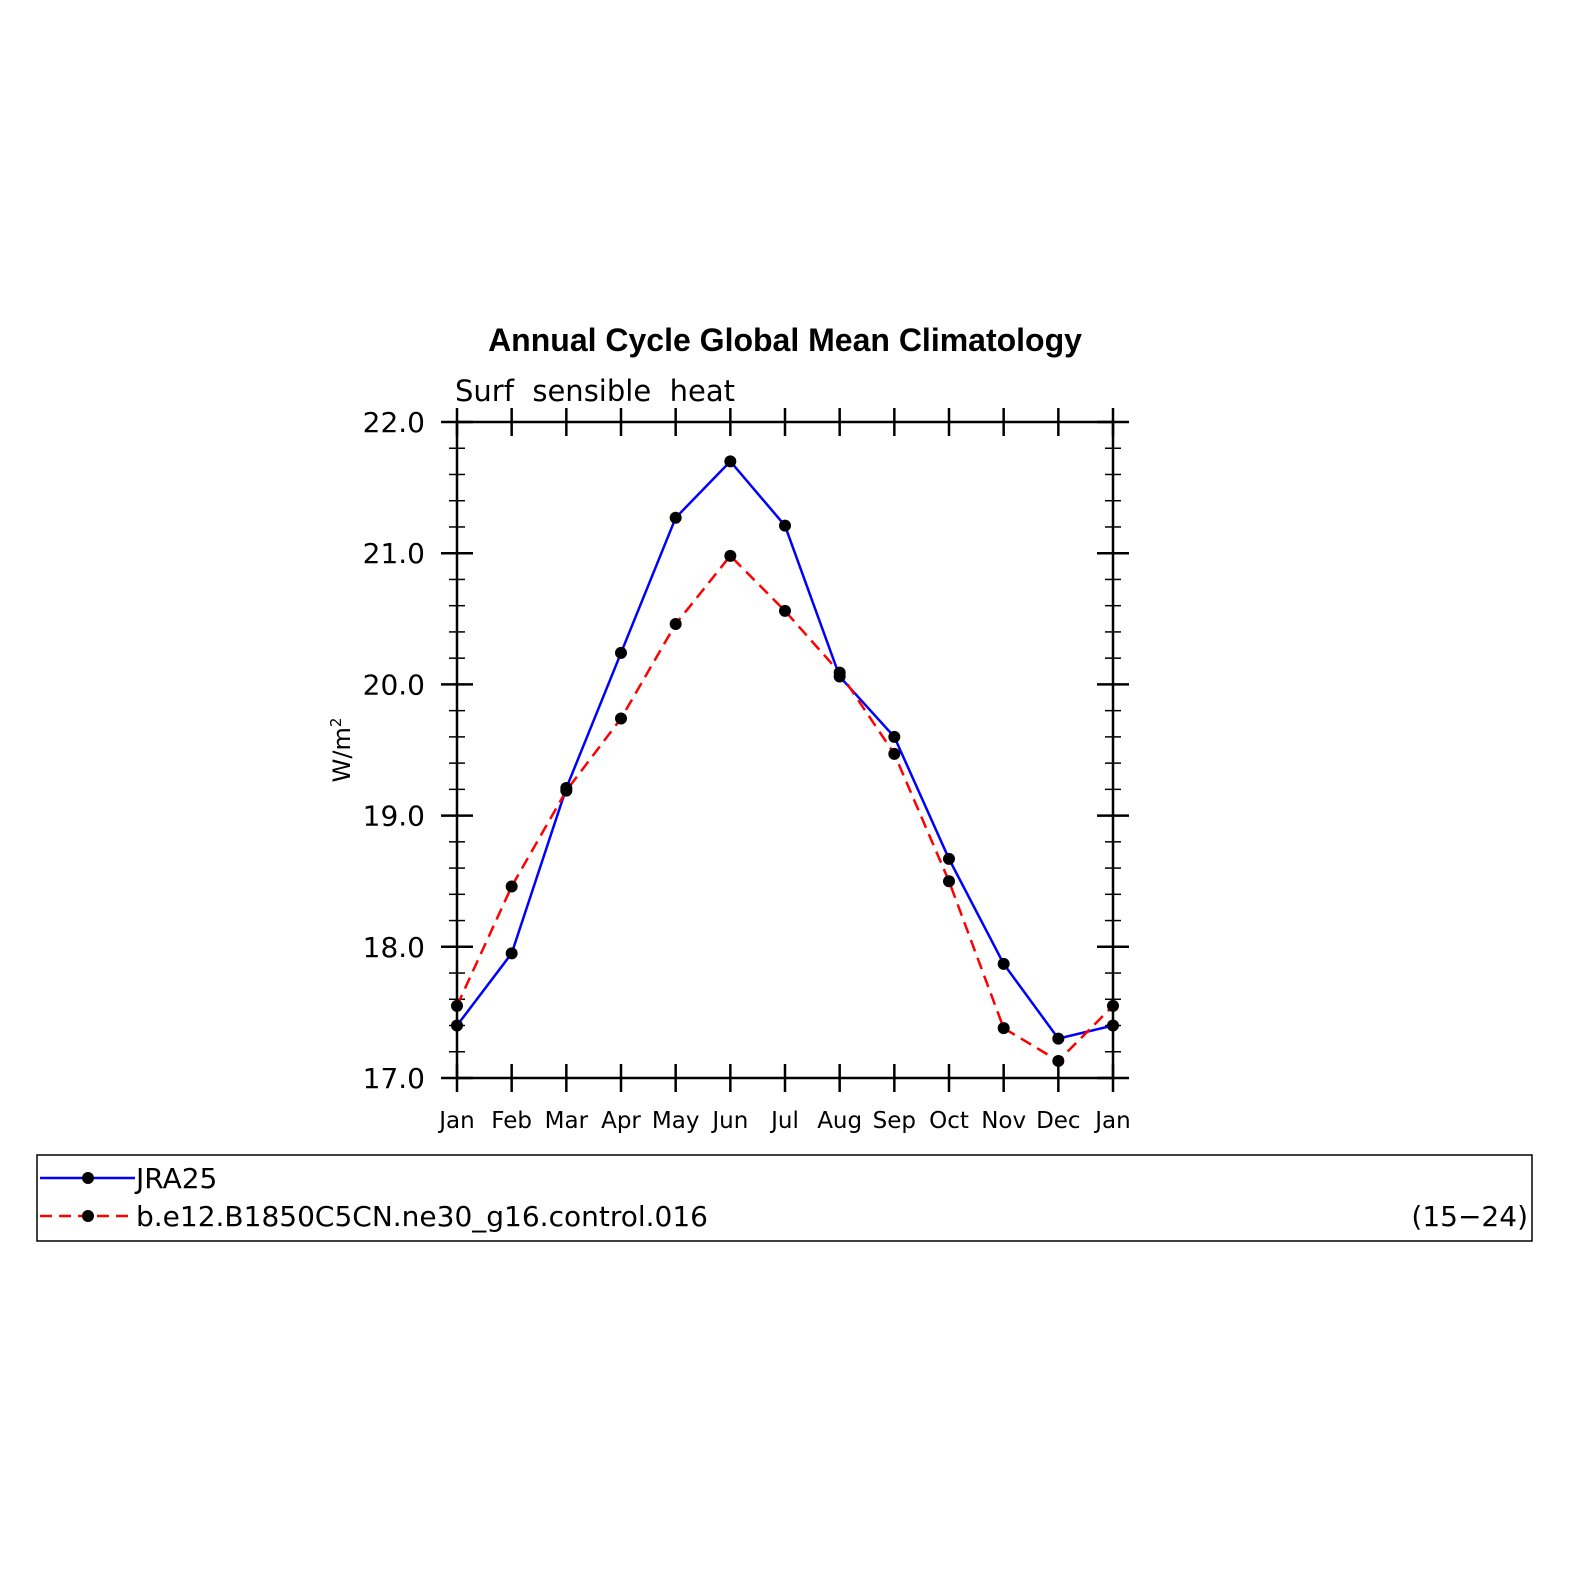  I want to click on y-tick-label: 18.0, so click(394, 947).